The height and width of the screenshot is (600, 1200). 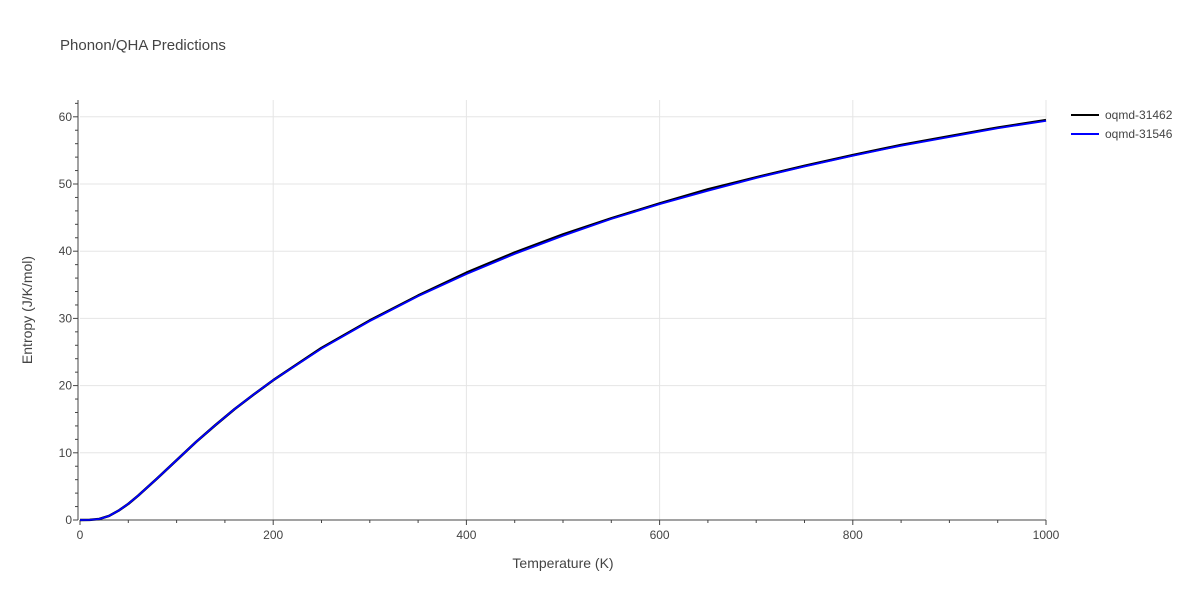 I want to click on legend-item-oqmd-31462: oqmd-31462, so click(x=1122, y=115).